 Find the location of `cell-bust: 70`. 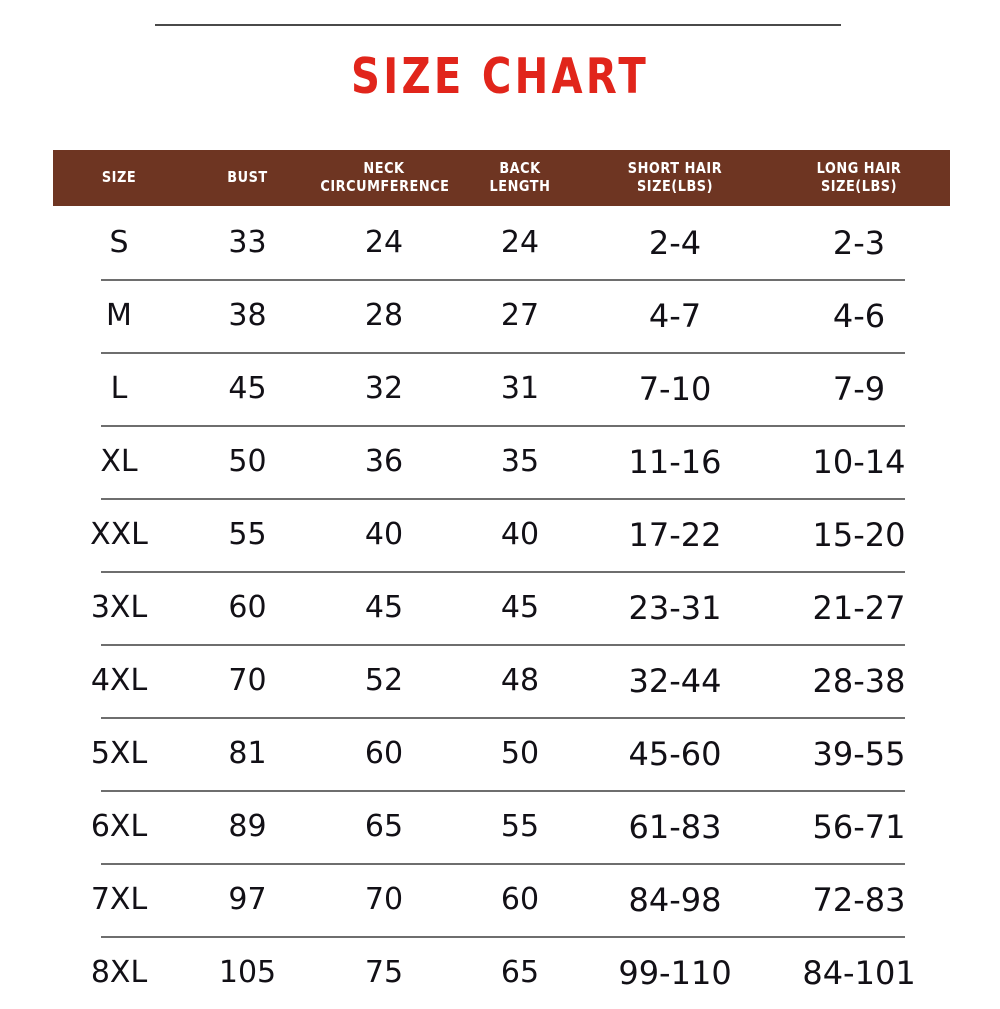

cell-bust: 70 is located at coordinates (247, 680).